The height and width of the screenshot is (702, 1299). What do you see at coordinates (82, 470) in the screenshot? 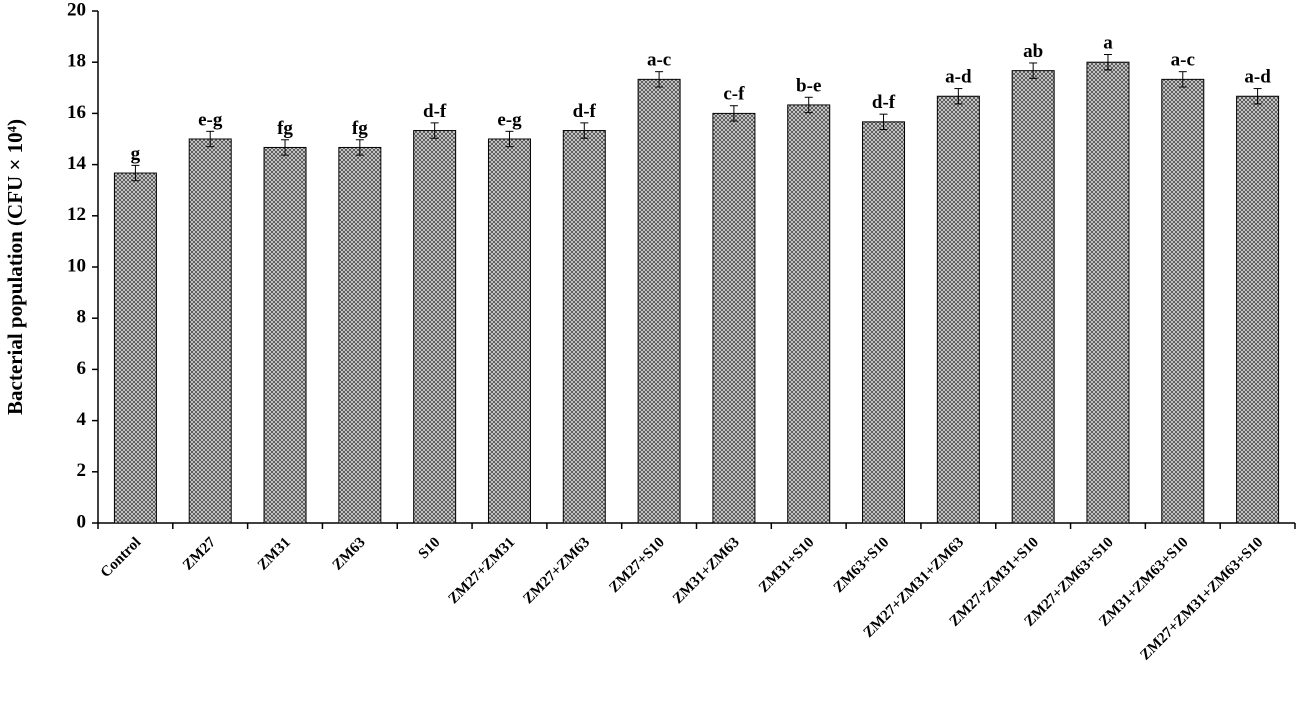
I see `y-tick-label: 2` at bounding box center [82, 470].